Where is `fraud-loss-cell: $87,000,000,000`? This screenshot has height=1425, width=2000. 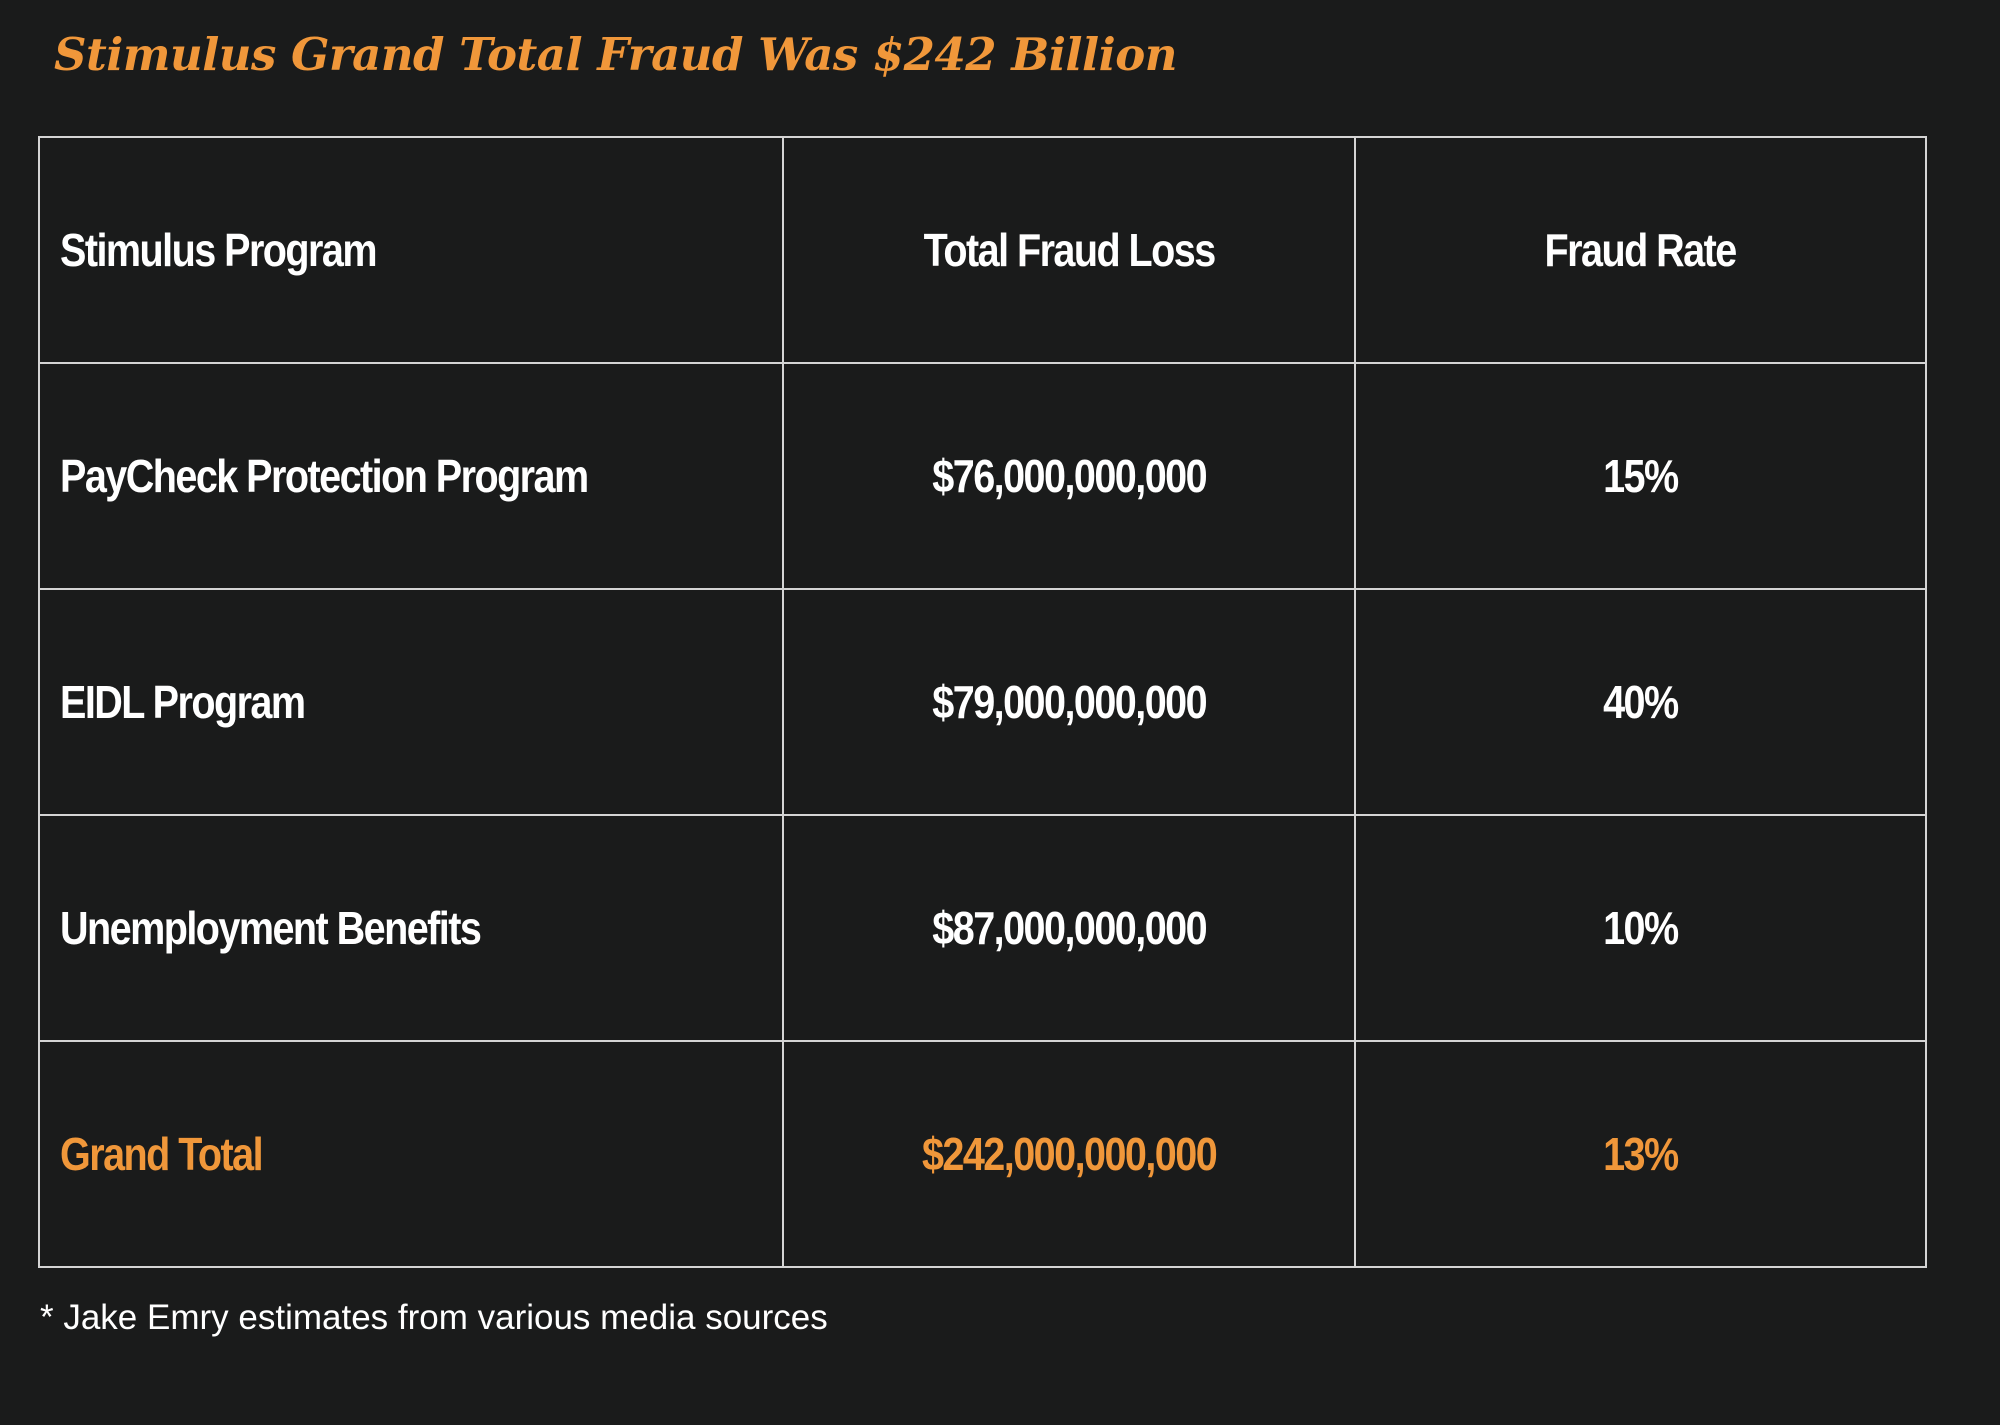 fraud-loss-cell: $87,000,000,000 is located at coordinates (1069, 928).